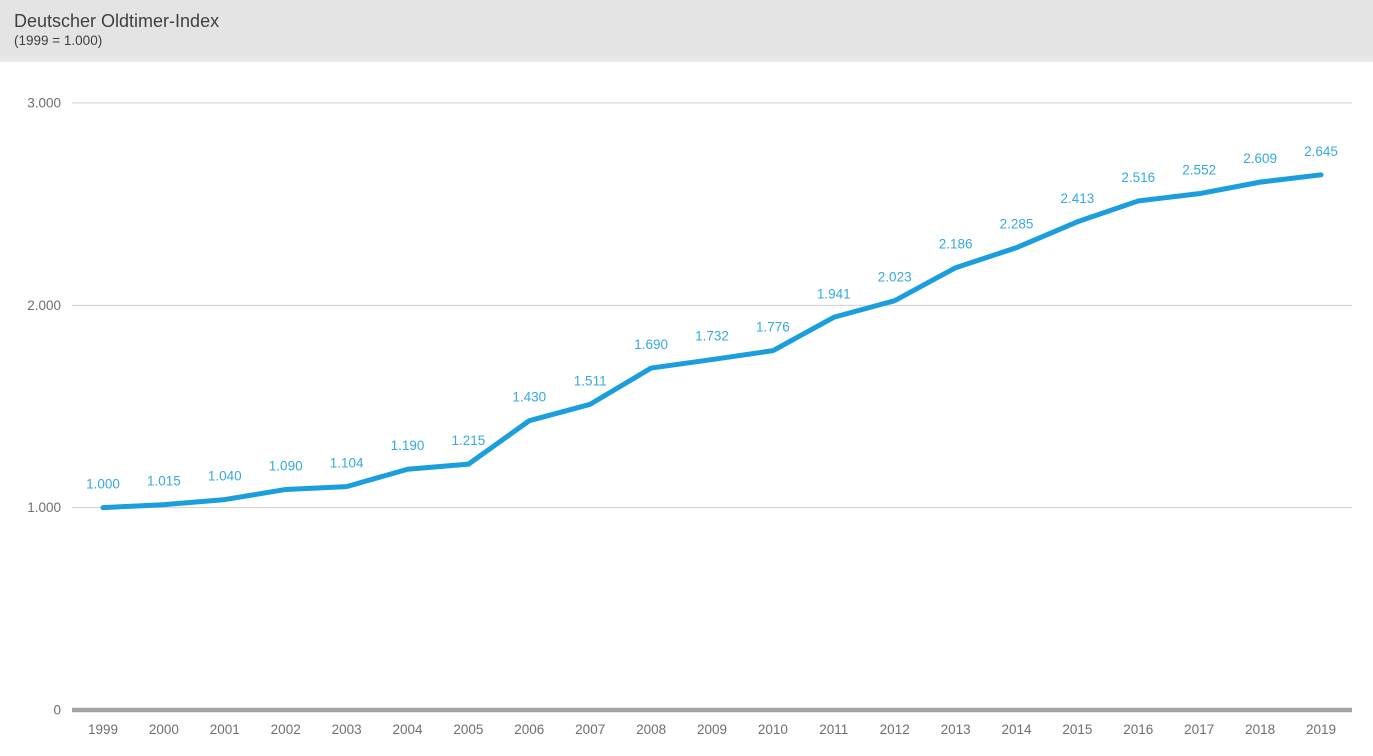 This screenshot has height=756, width=1373. What do you see at coordinates (590, 380) in the screenshot?
I see `point-label: 1.511` at bounding box center [590, 380].